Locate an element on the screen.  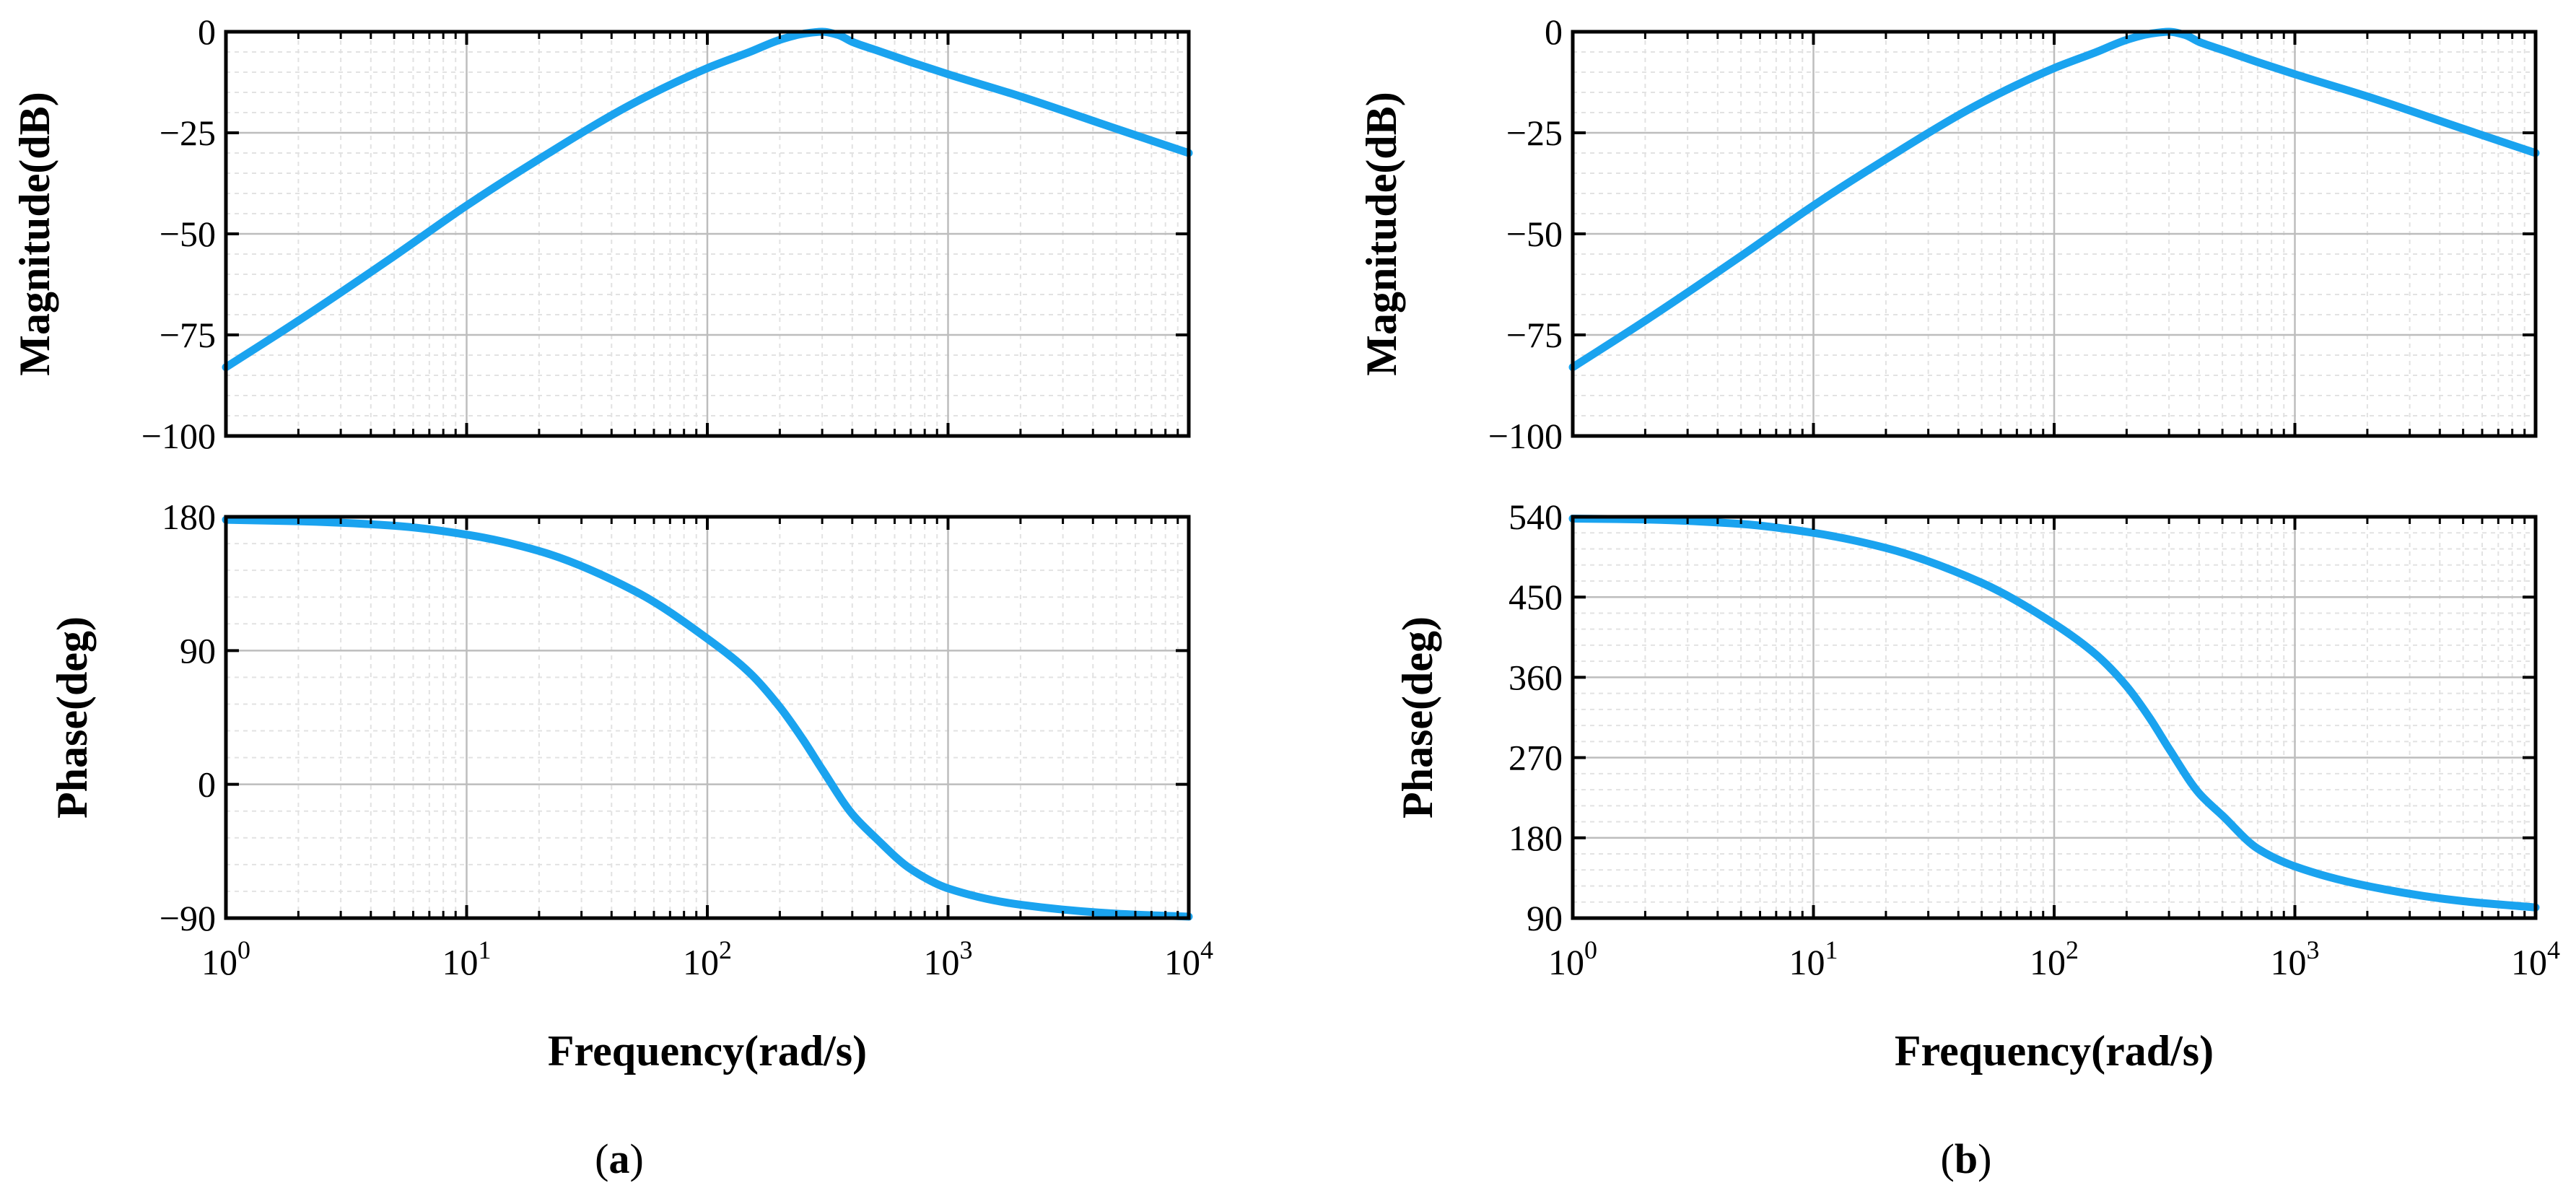
caption-b-open: ( is located at coordinates (1948, 1158).